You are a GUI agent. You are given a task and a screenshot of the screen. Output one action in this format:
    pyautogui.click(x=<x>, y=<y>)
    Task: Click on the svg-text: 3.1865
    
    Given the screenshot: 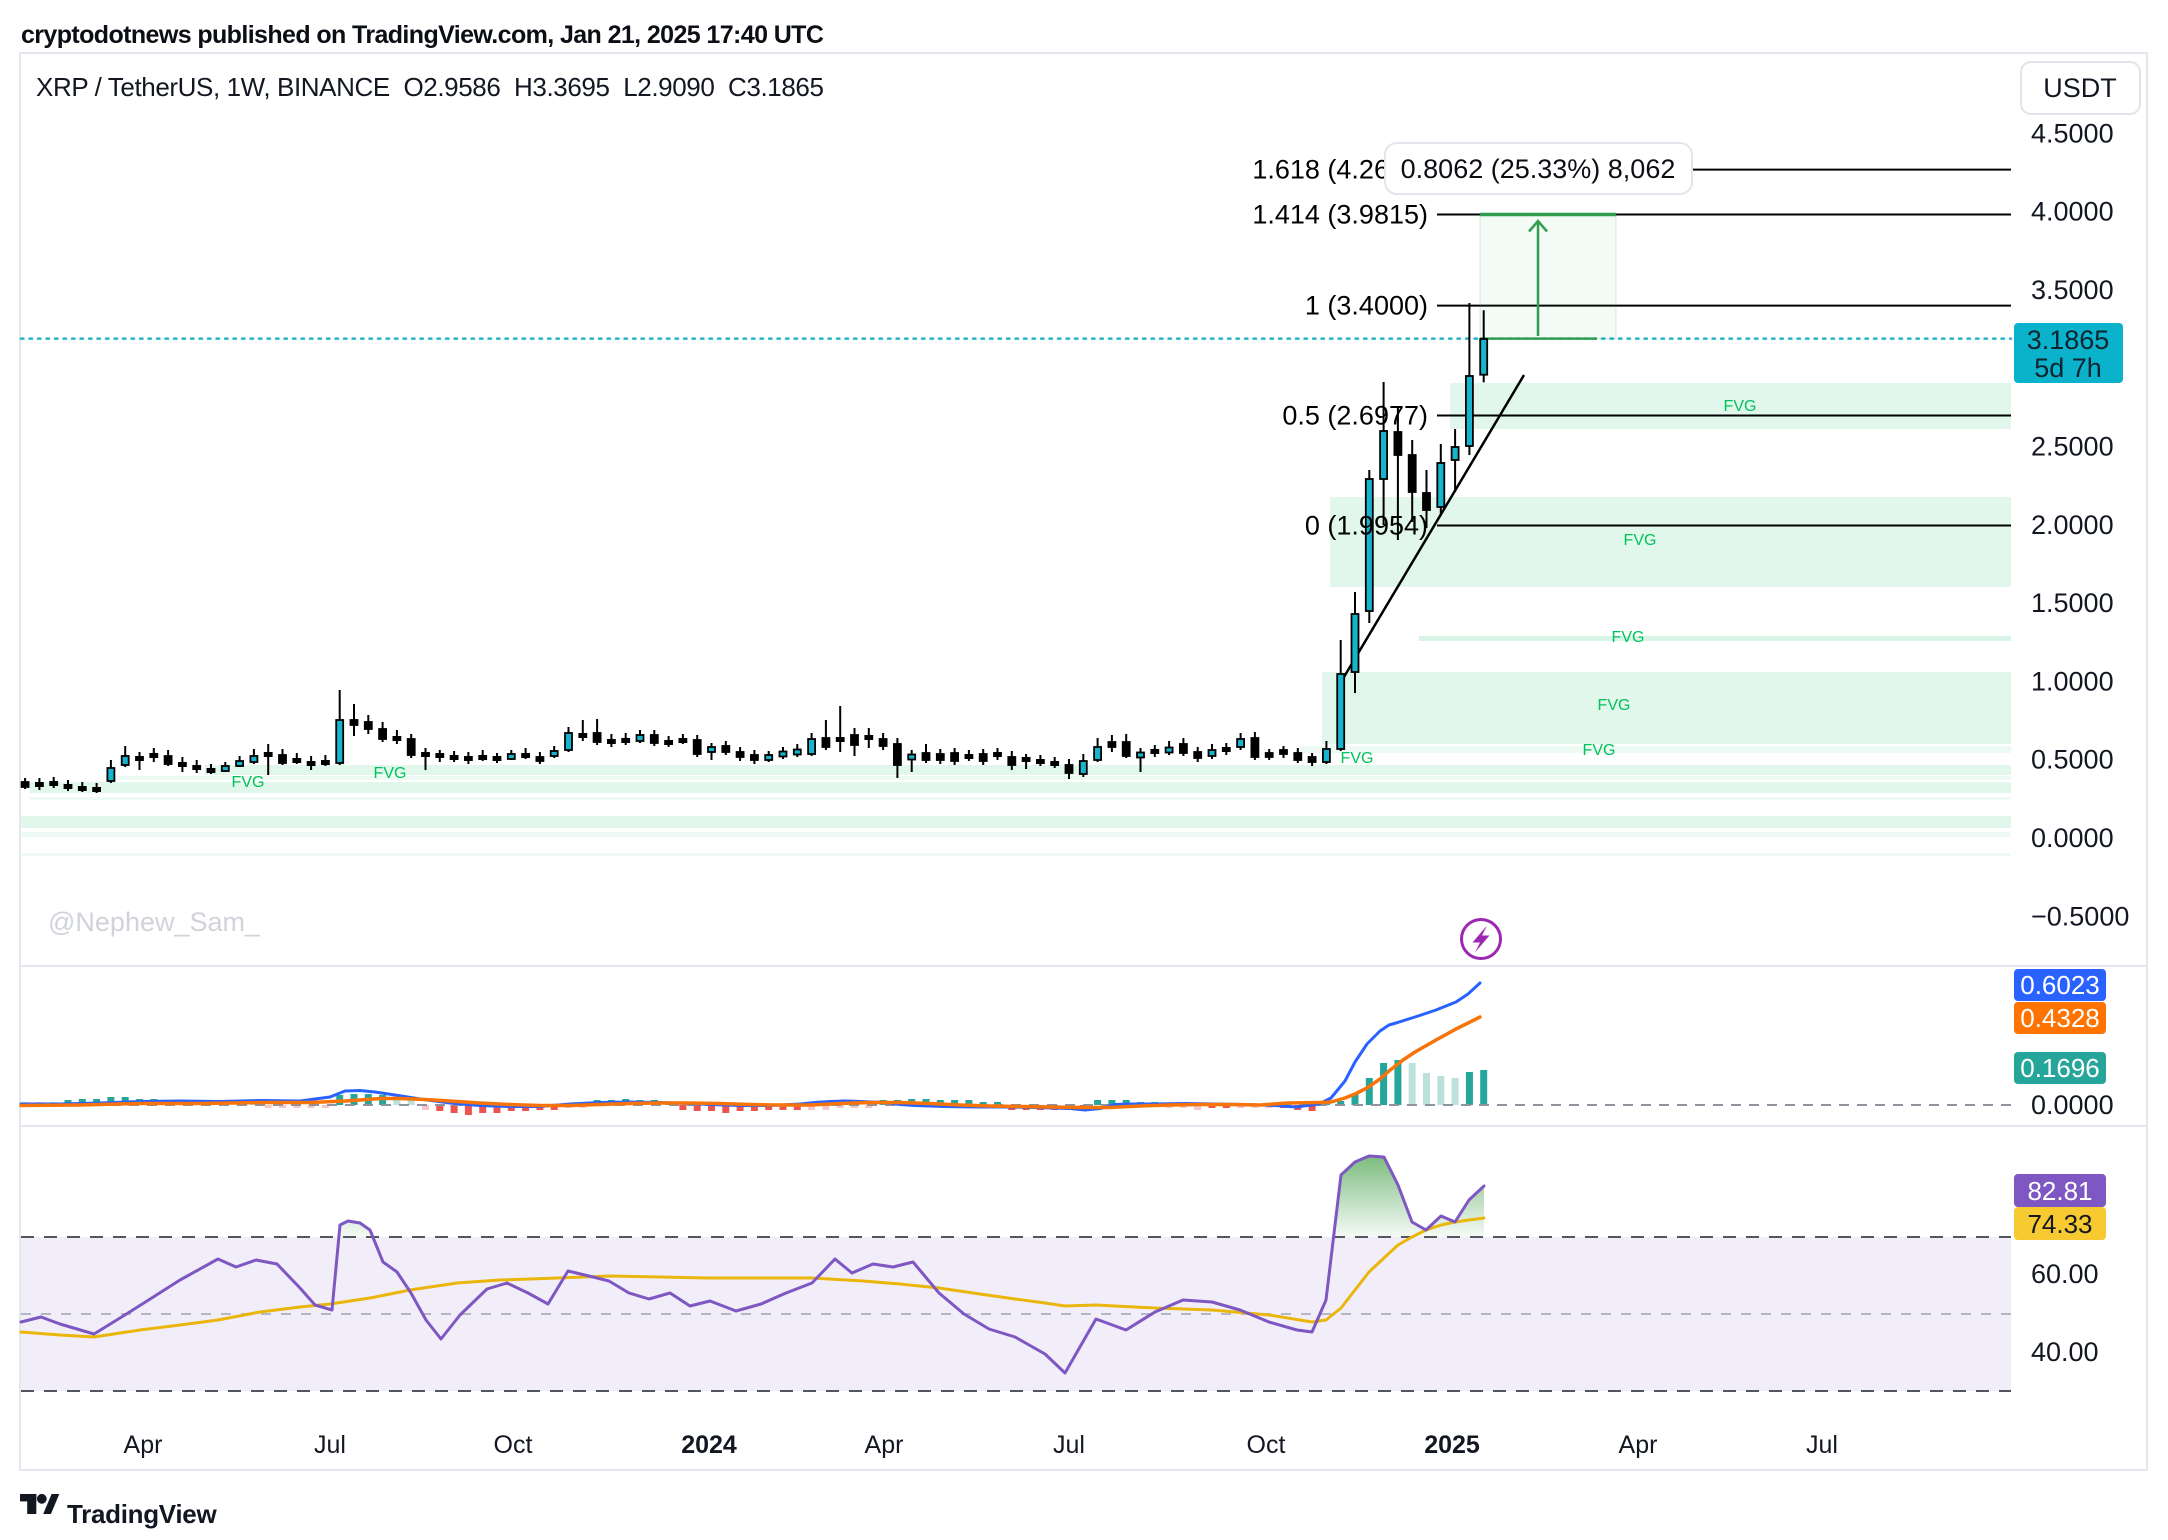 What is the action you would take?
    pyautogui.click(x=2068, y=340)
    